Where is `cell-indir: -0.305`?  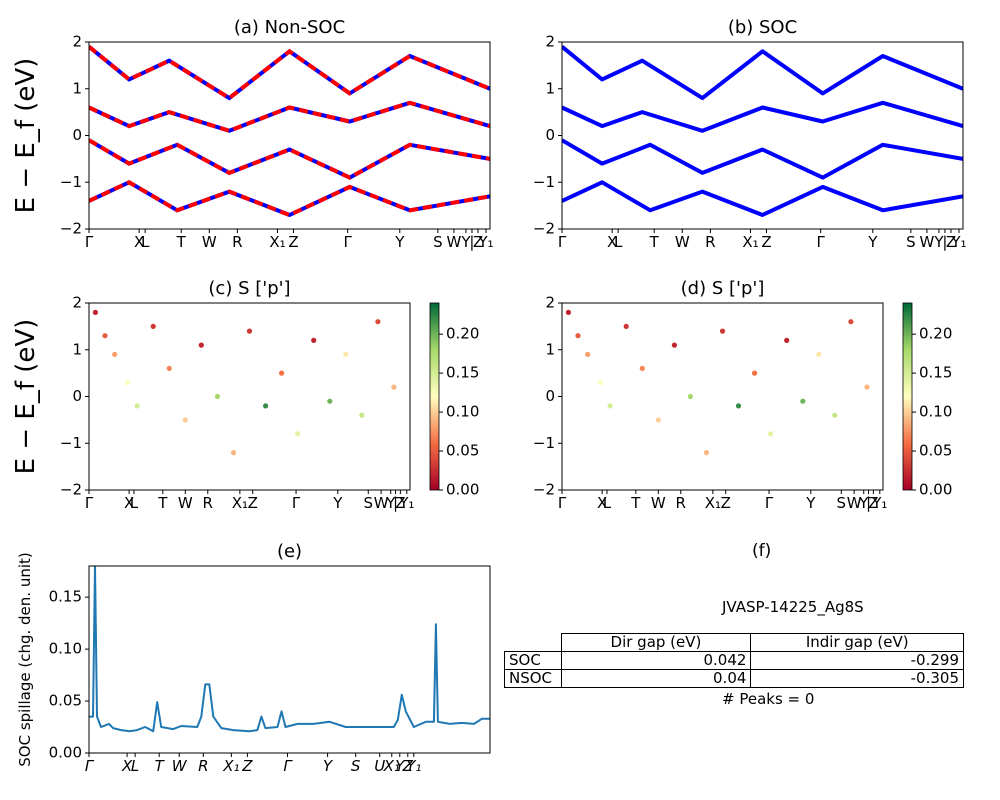
cell-indir: -0.305 is located at coordinates (857, 678).